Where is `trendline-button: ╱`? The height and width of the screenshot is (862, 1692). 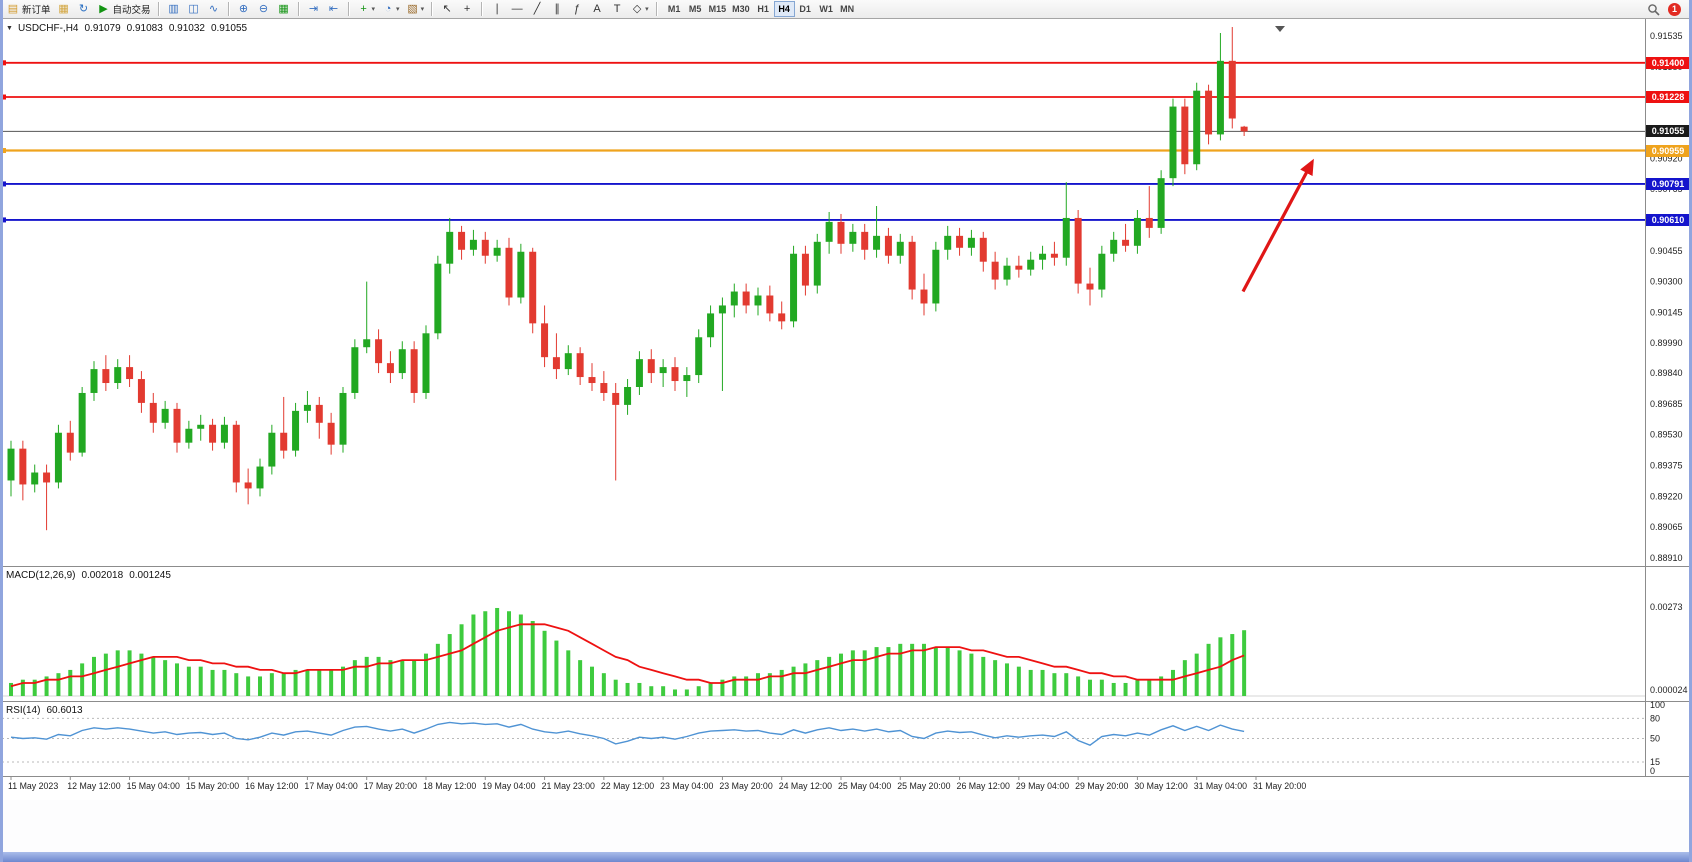
trendline-button: ╱ is located at coordinates (537, 9).